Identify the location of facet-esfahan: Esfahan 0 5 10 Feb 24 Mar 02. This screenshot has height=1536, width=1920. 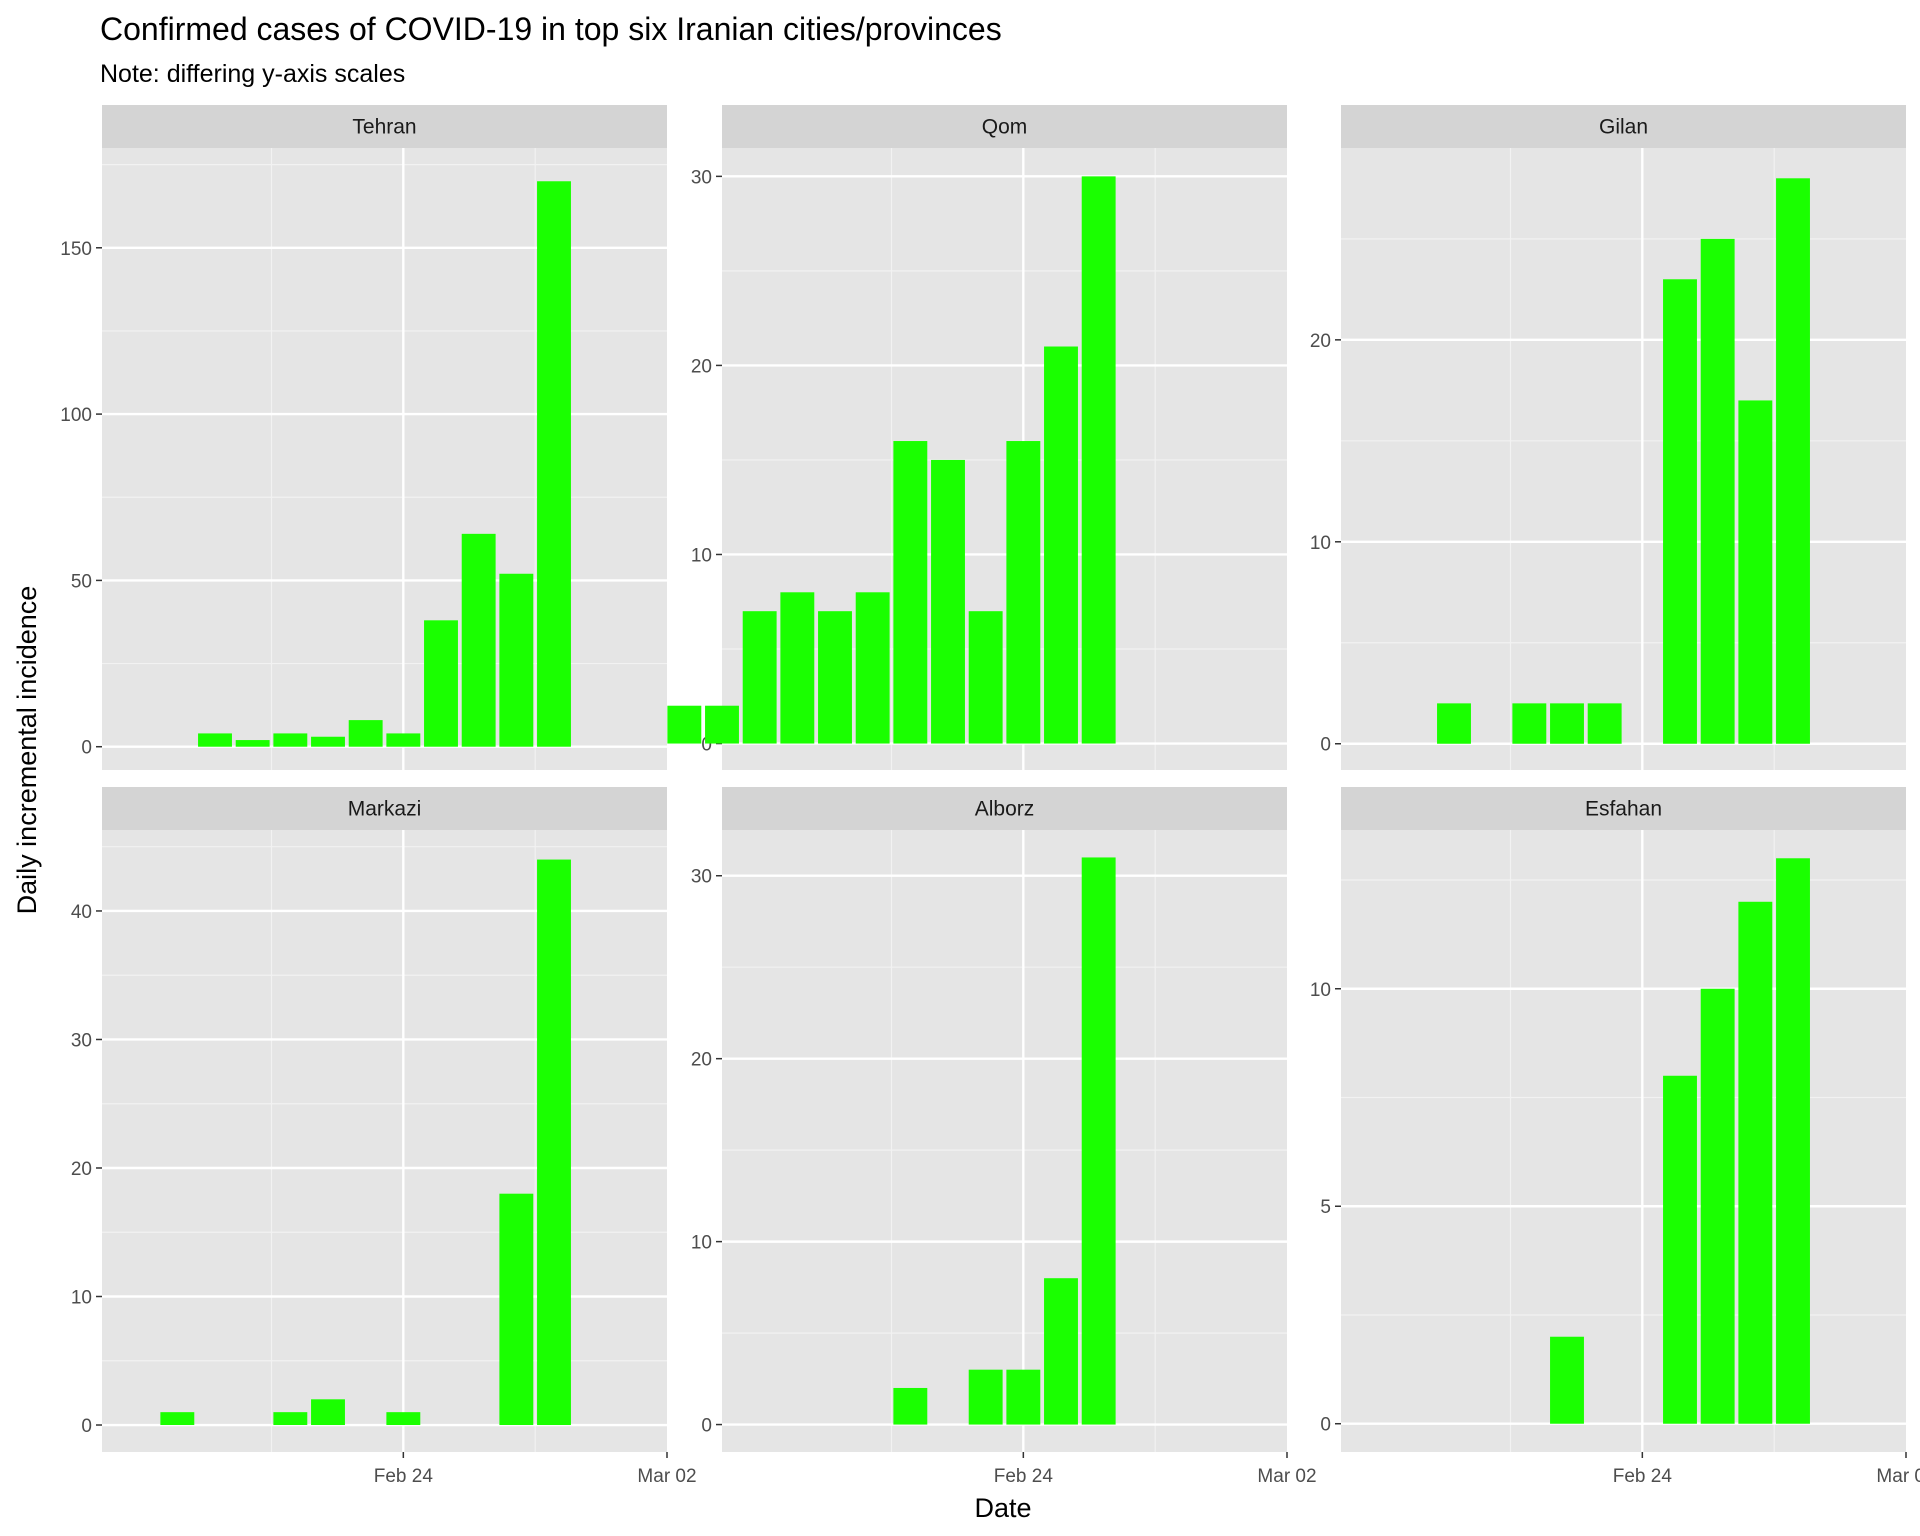
(1615, 1137).